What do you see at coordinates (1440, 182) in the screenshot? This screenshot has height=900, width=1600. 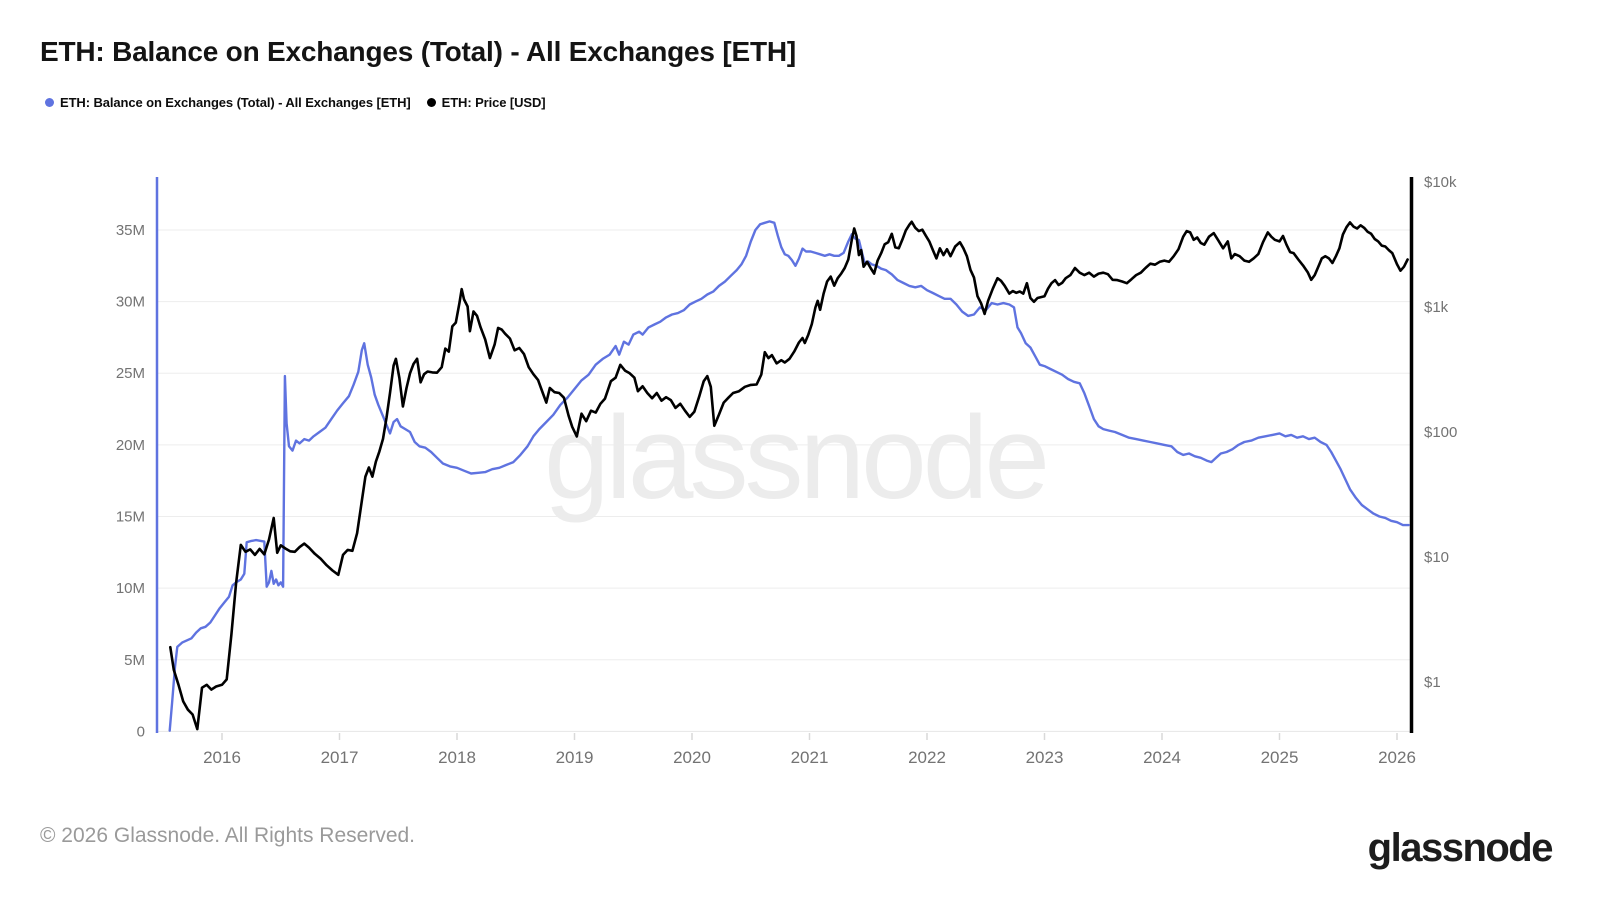 I see `right-axis-label: $10k` at bounding box center [1440, 182].